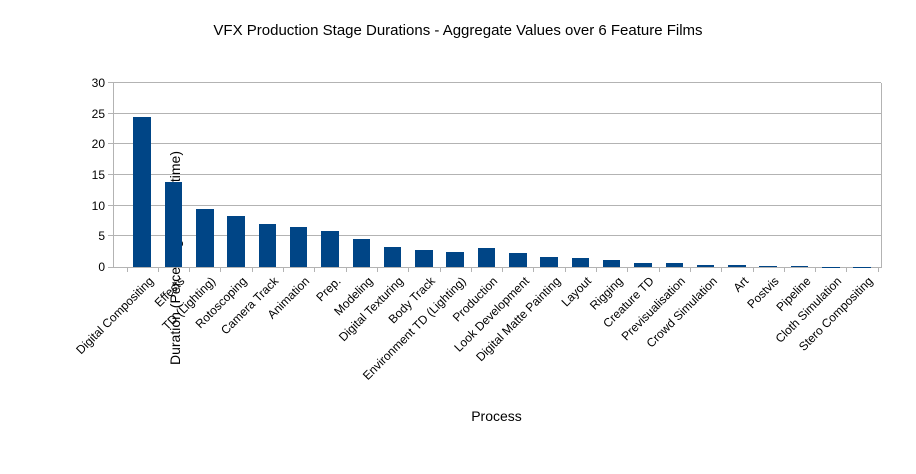 This screenshot has height=474, width=916. What do you see at coordinates (496, 416) in the screenshot?
I see `x-axis-title: Process` at bounding box center [496, 416].